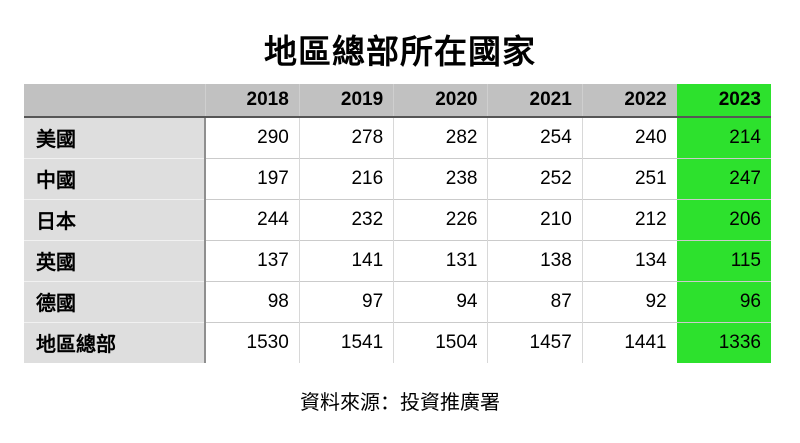 Image resolution: width=800 pixels, height=443 pixels. I want to click on data-cell: 210, so click(535, 219).